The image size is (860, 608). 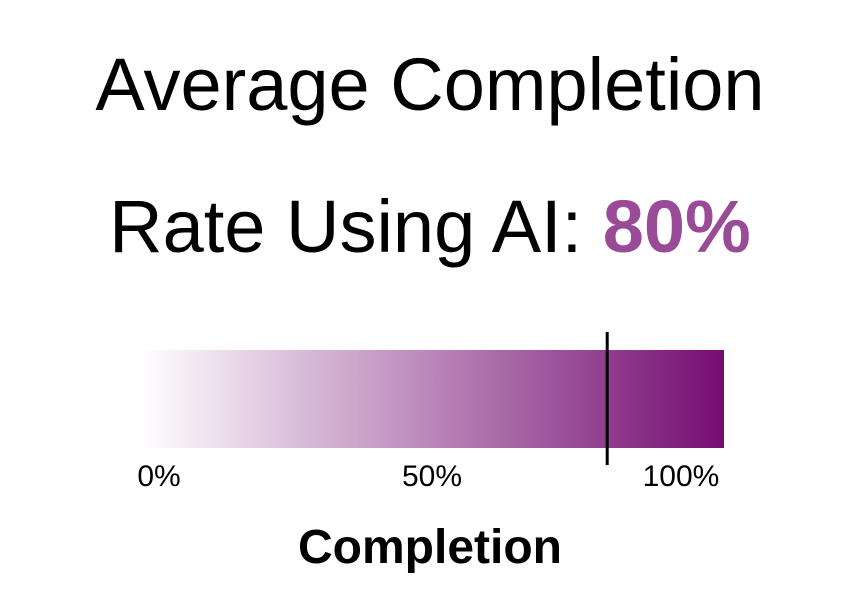 I want to click on tick-label: 0%, so click(x=158, y=476).